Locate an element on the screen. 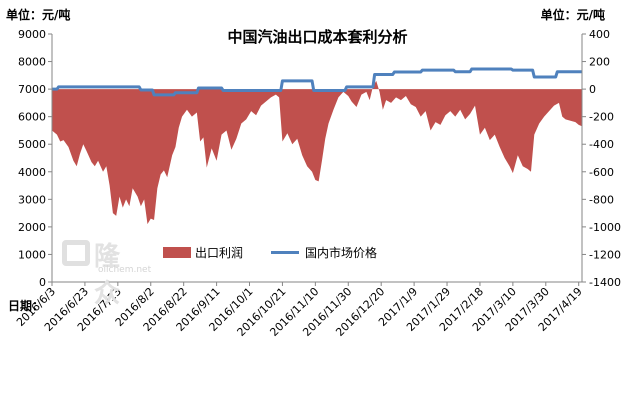 This screenshot has width=635, height=404. oilchem-logo-icon is located at coordinates (76, 253).